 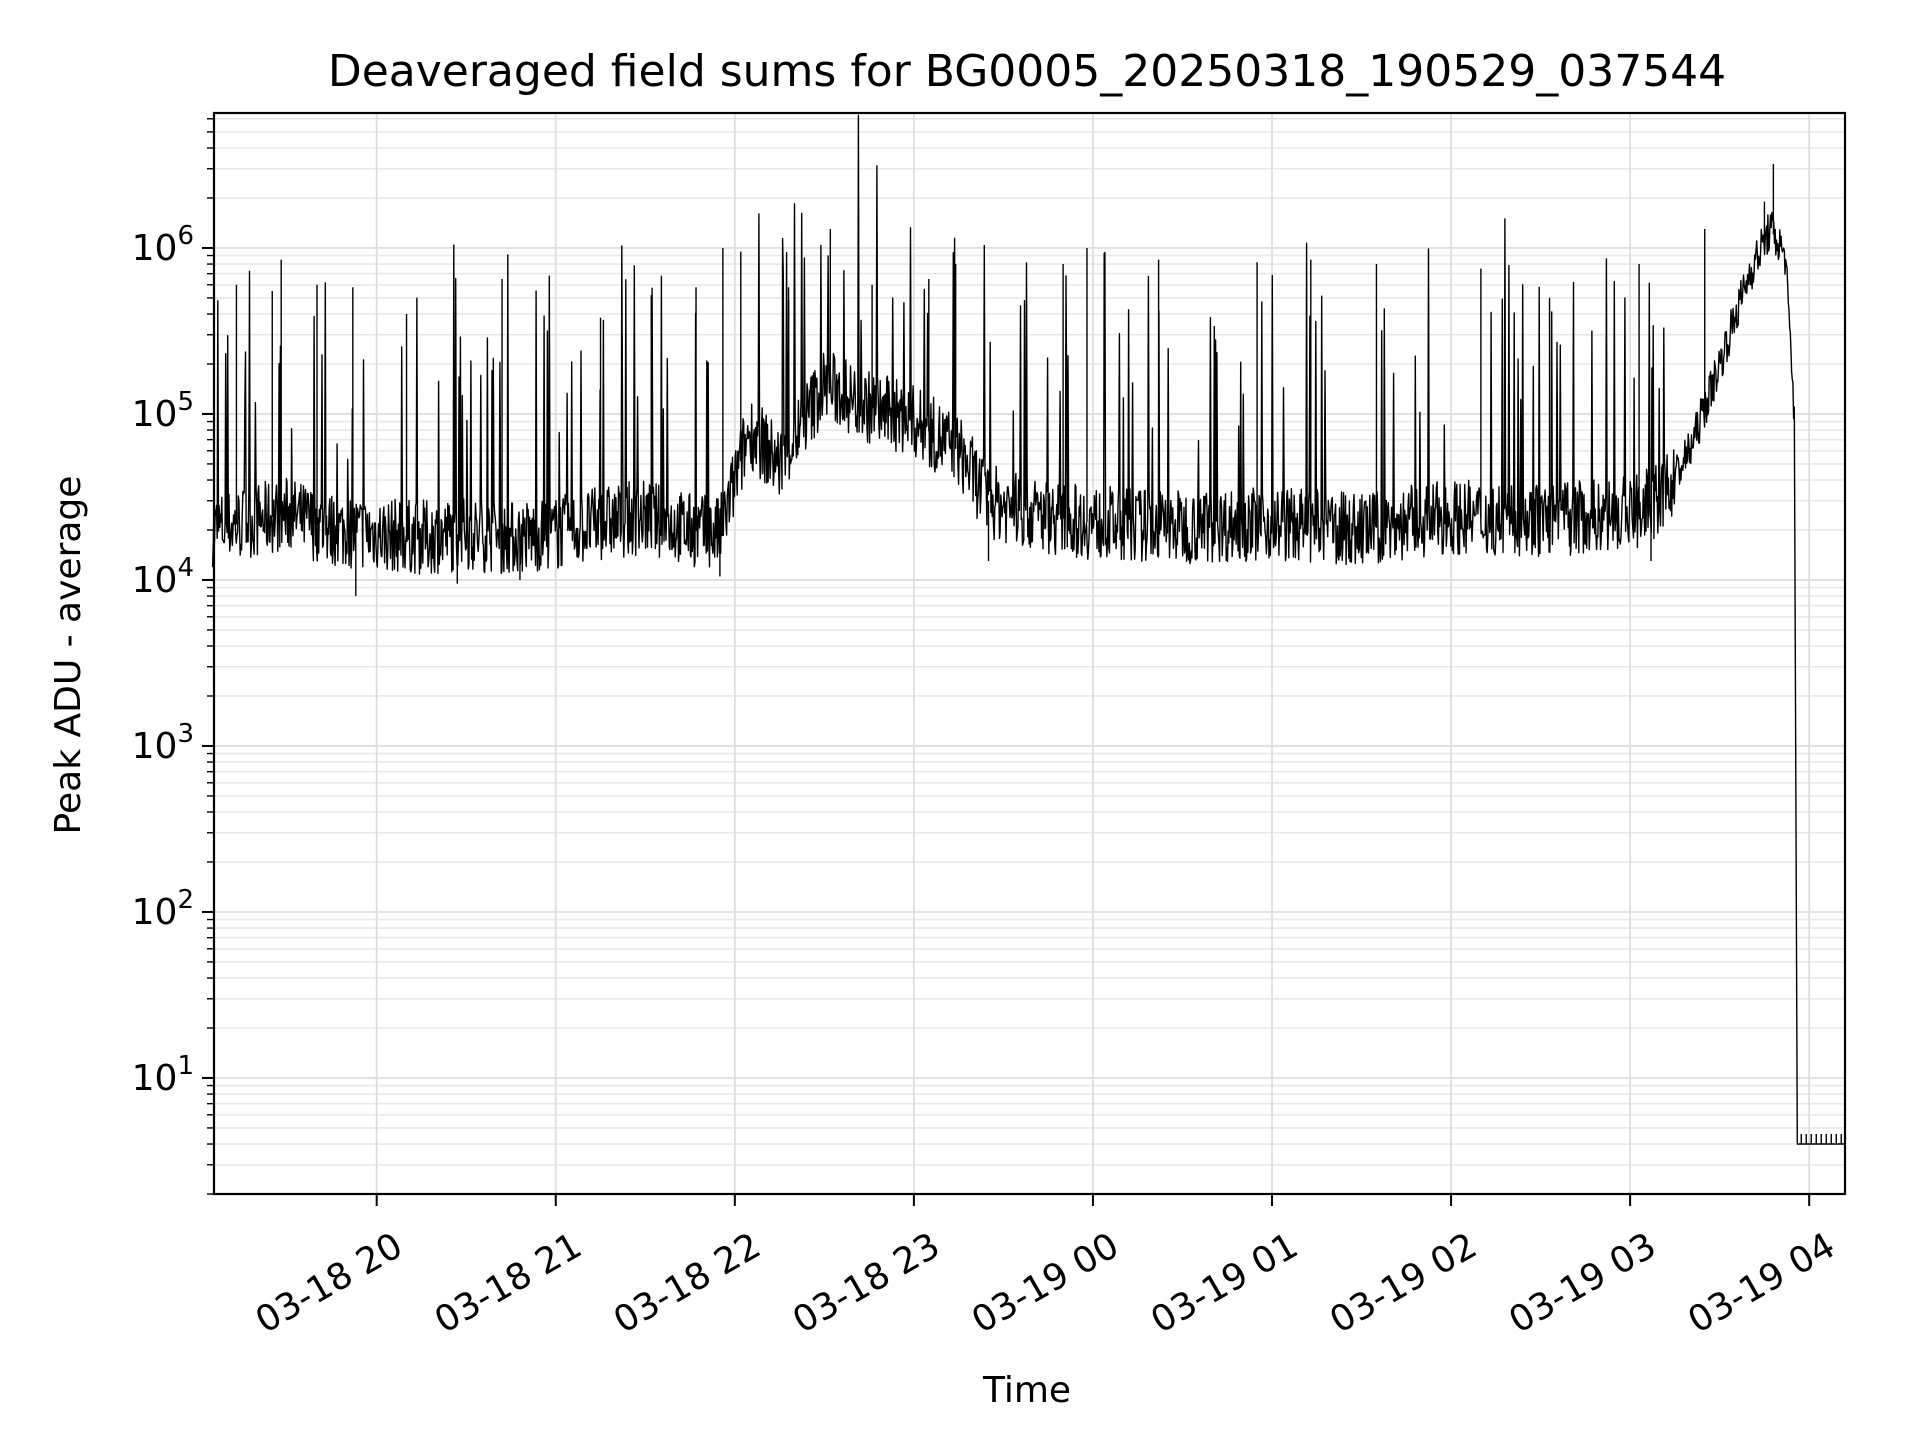 I want to click on x-tick-label: 03-19 01, so click(x=1224, y=1283).